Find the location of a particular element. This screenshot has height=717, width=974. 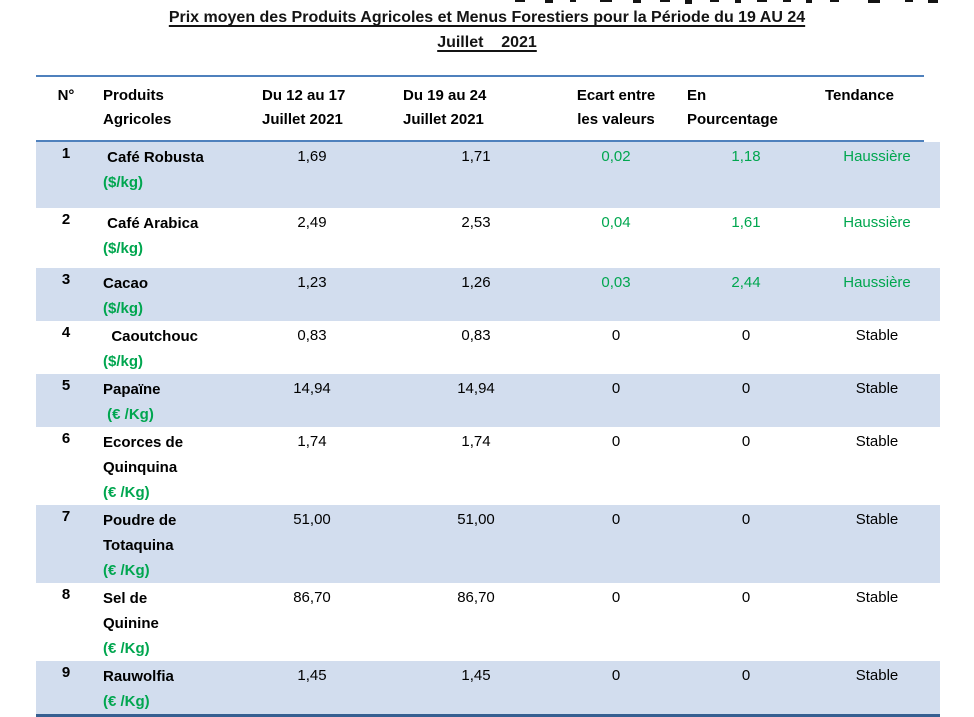

product-cell: Ecorces de Quinquina (€ /Kg) is located at coordinates (177, 467).